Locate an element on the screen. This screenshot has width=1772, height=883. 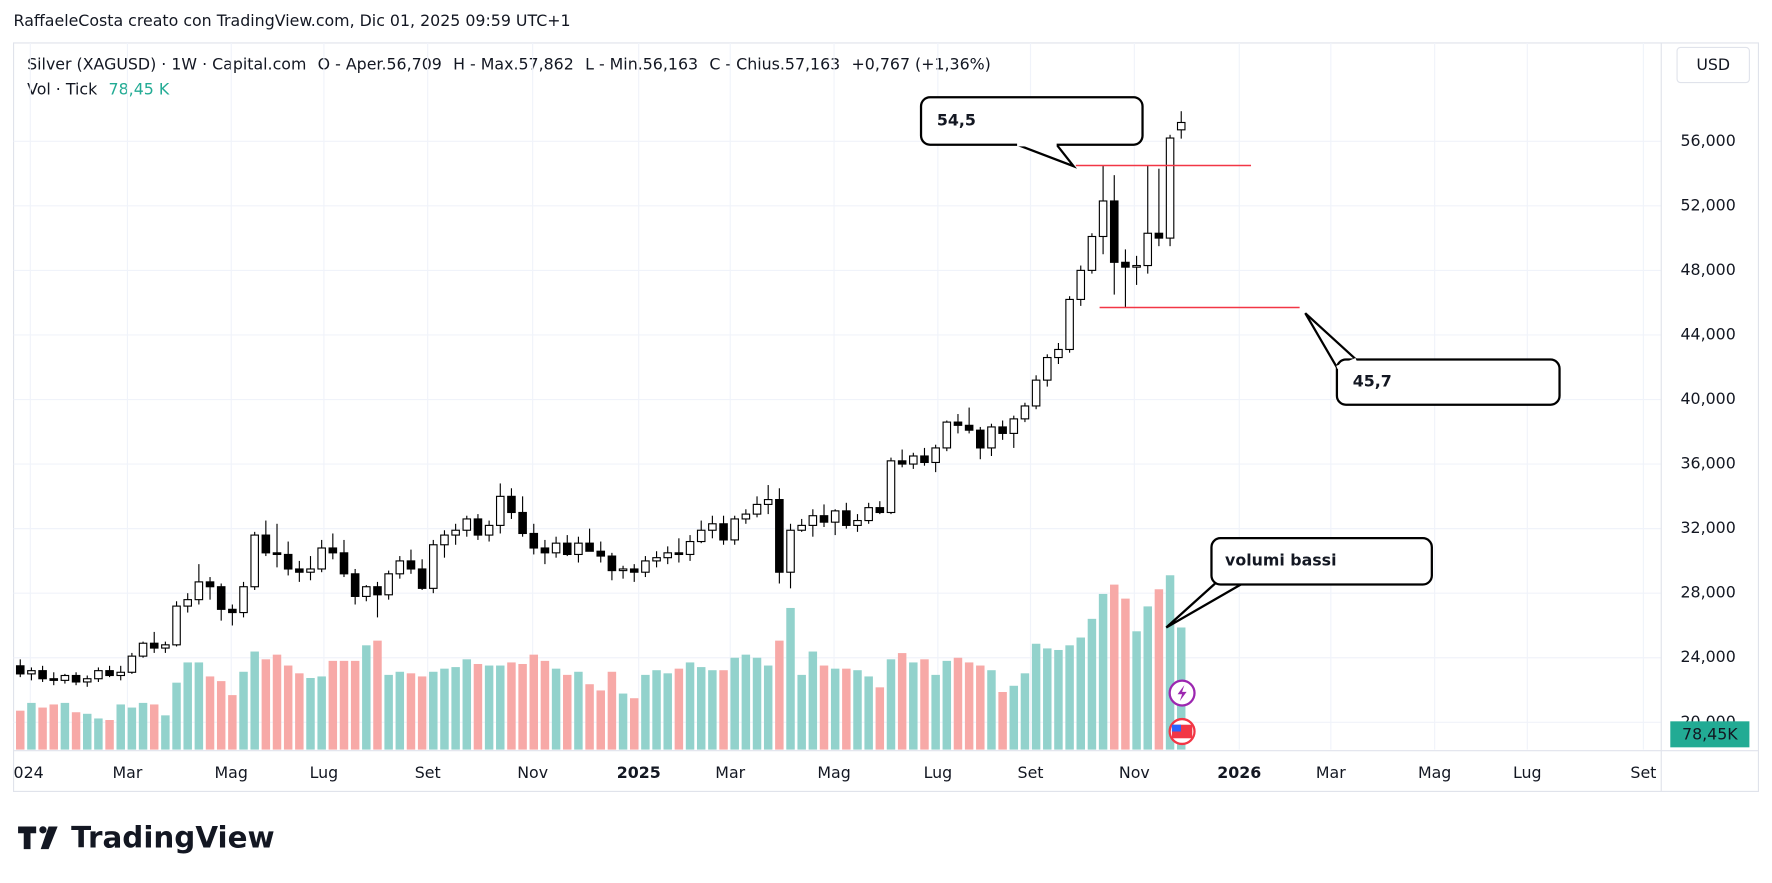
x-tick-label: Set is located at coordinates (1031, 772).